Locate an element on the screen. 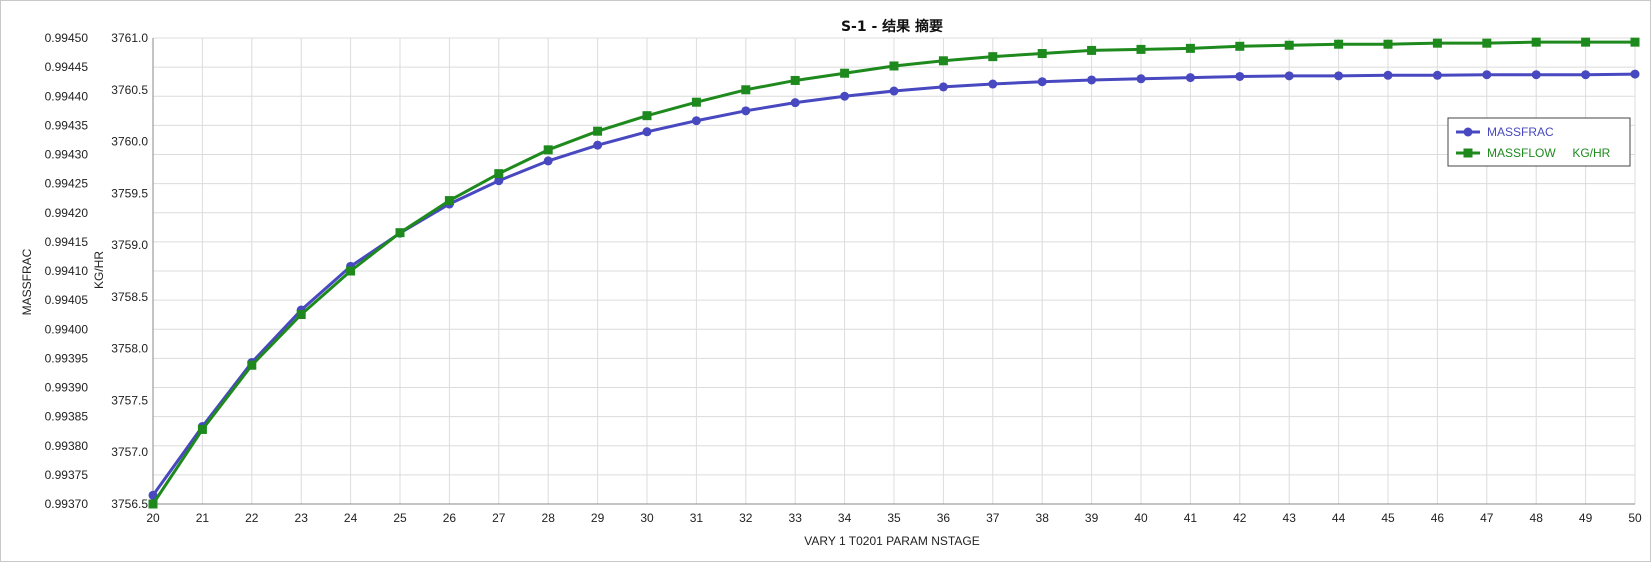 The height and width of the screenshot is (562, 1651). y-right-tick-label: 3761.0 is located at coordinates (129, 38).